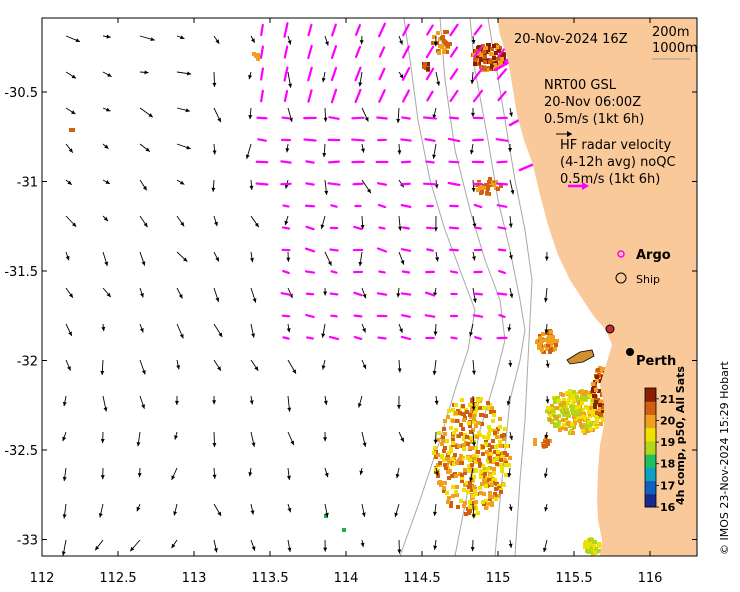 This screenshot has width=740, height=592. What do you see at coordinates (117, 578) in the screenshot?
I see `x-tick-label: 112.5` at bounding box center [117, 578].